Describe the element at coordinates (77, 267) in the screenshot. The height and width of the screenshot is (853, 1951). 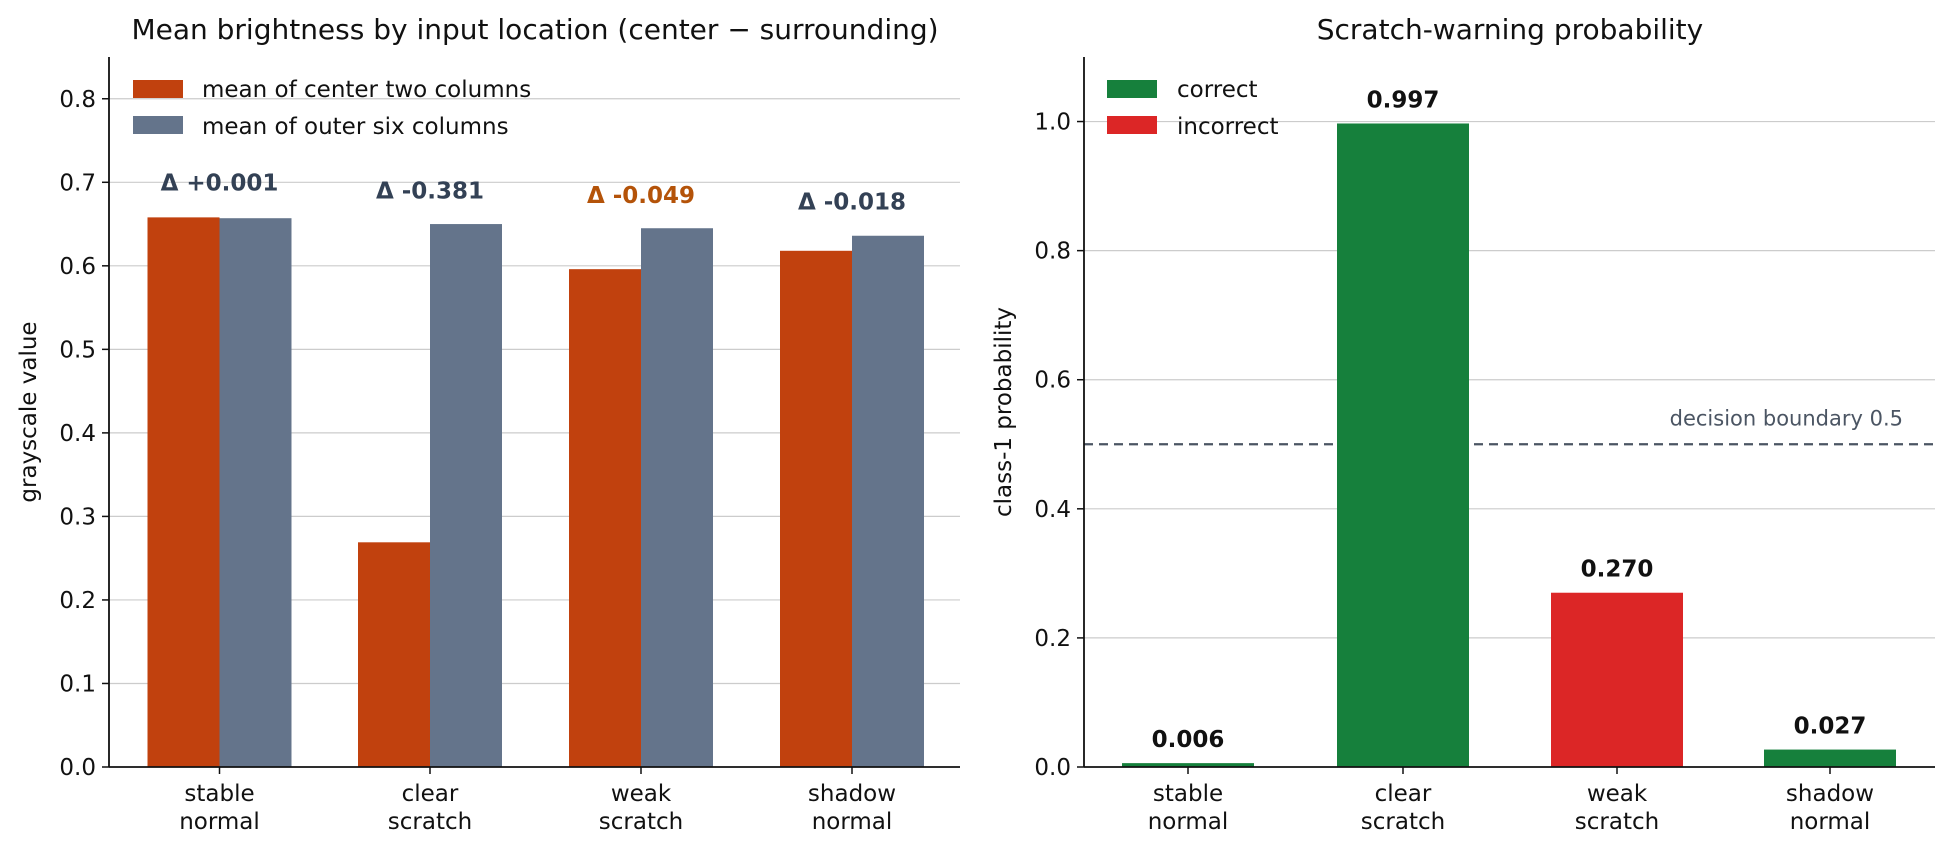
I see `brightness-ytick-label: 0.6` at that location.